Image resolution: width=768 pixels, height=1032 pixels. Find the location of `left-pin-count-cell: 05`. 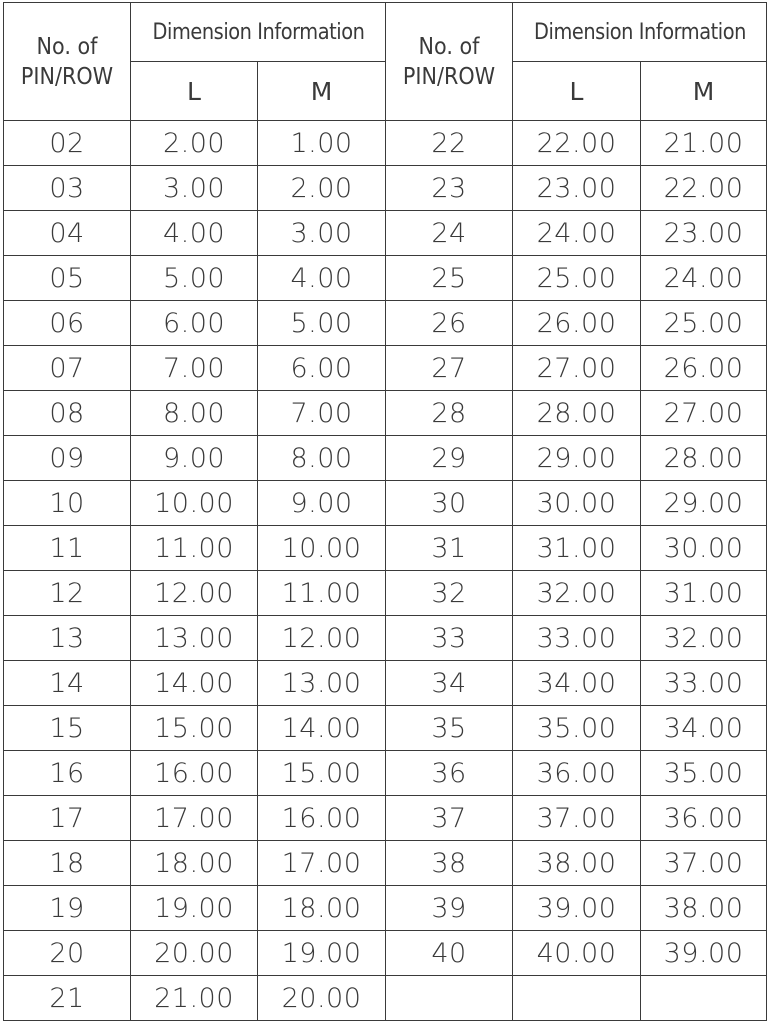

left-pin-count-cell: 05 is located at coordinates (67, 278).